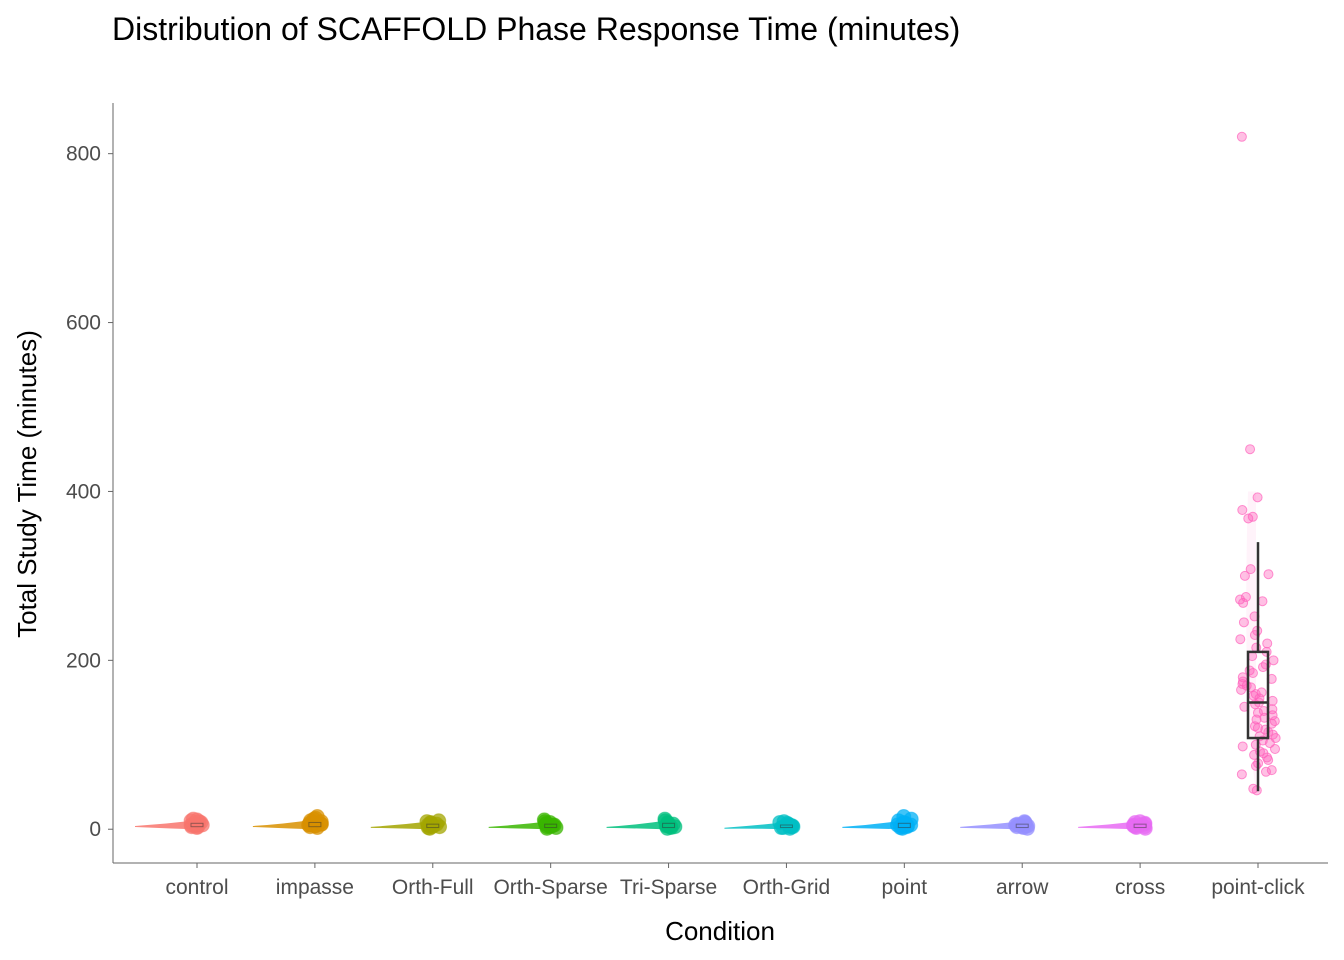 The image size is (1344, 960). Describe the element at coordinates (83, 154) in the screenshot. I see `y-tick-label: 800` at that location.